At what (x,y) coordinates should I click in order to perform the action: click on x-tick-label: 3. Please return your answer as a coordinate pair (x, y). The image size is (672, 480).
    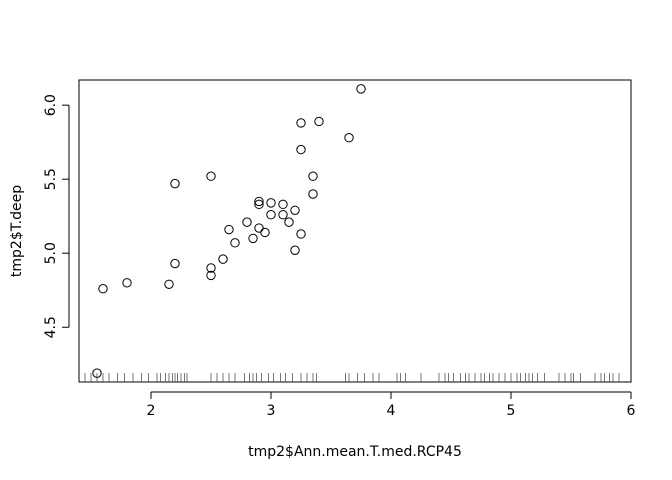
    Looking at the image, I should click on (271, 411).